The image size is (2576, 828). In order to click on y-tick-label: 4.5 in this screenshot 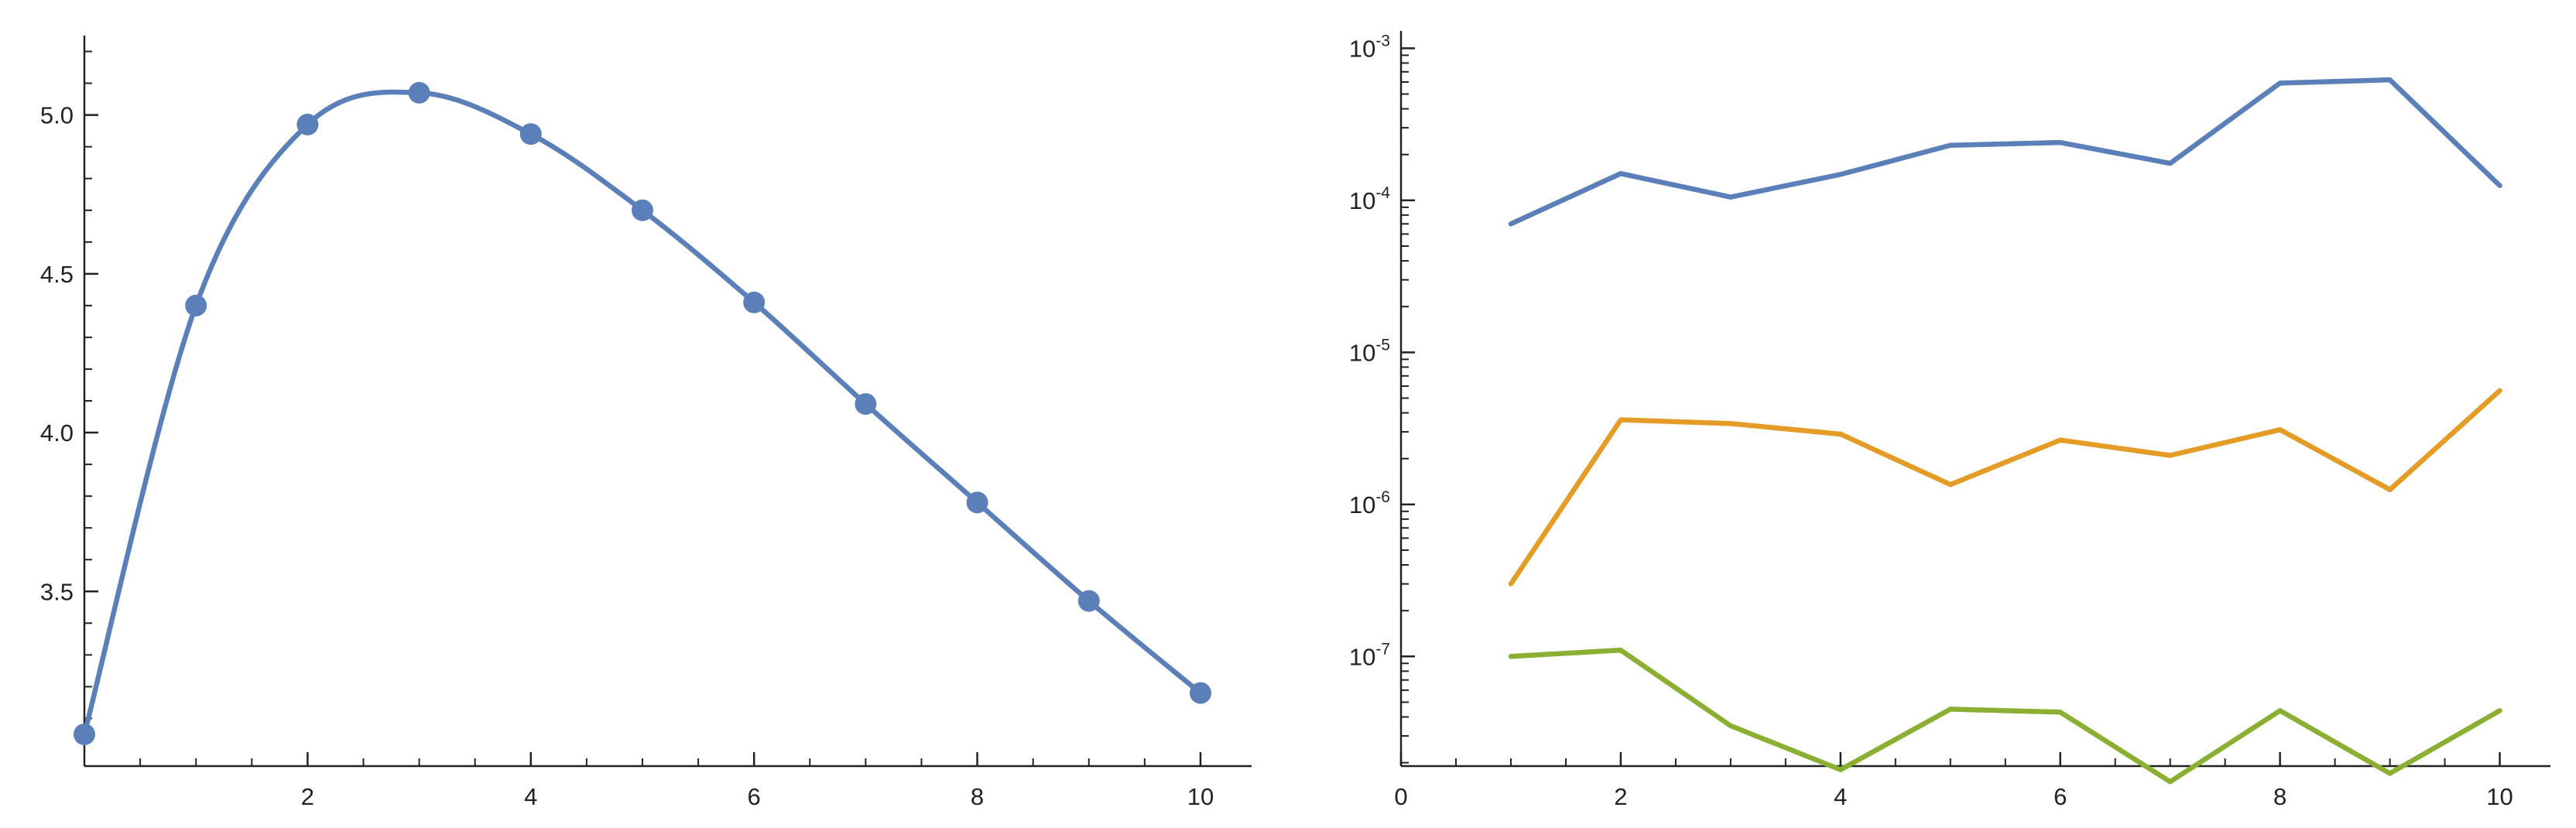, I will do `click(57, 274)`.